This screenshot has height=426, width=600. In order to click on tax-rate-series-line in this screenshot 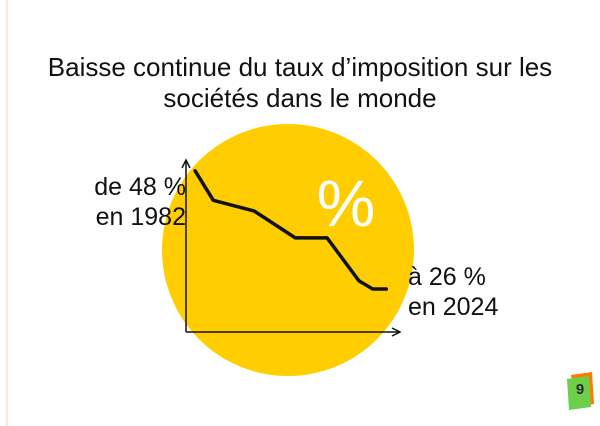, I will do `click(291, 230)`.